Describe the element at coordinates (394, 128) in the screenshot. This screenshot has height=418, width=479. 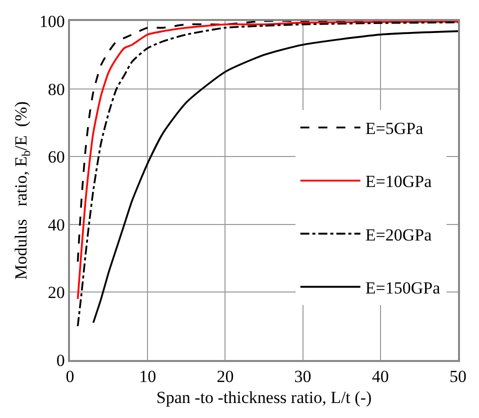
I see `legend-label: E=5GPa` at that location.